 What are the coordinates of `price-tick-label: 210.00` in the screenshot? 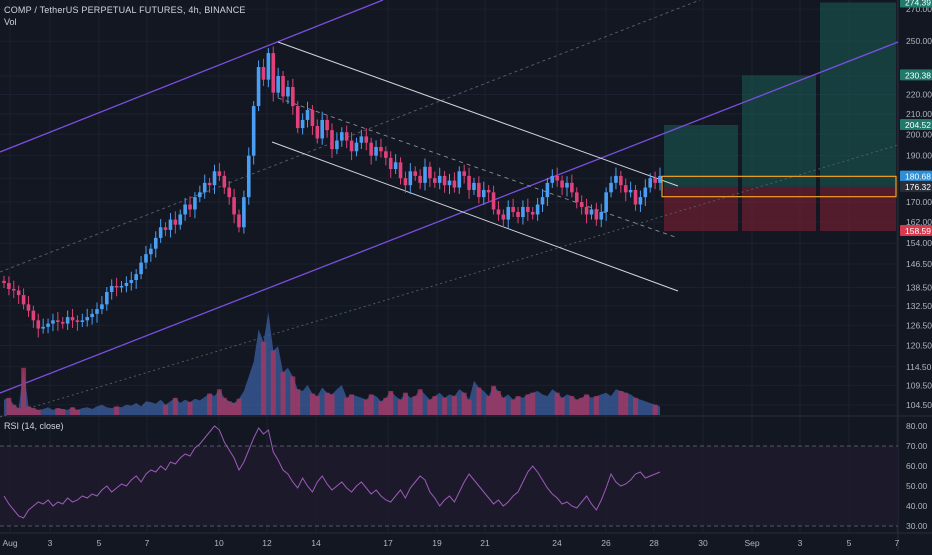 It's located at (919, 114).